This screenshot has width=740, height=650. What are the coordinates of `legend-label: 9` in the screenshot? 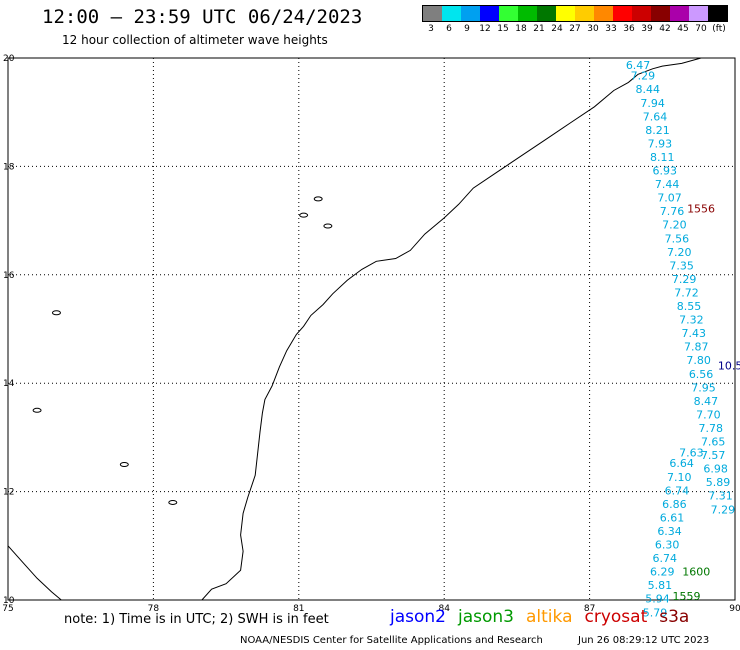 It's located at (467, 29).